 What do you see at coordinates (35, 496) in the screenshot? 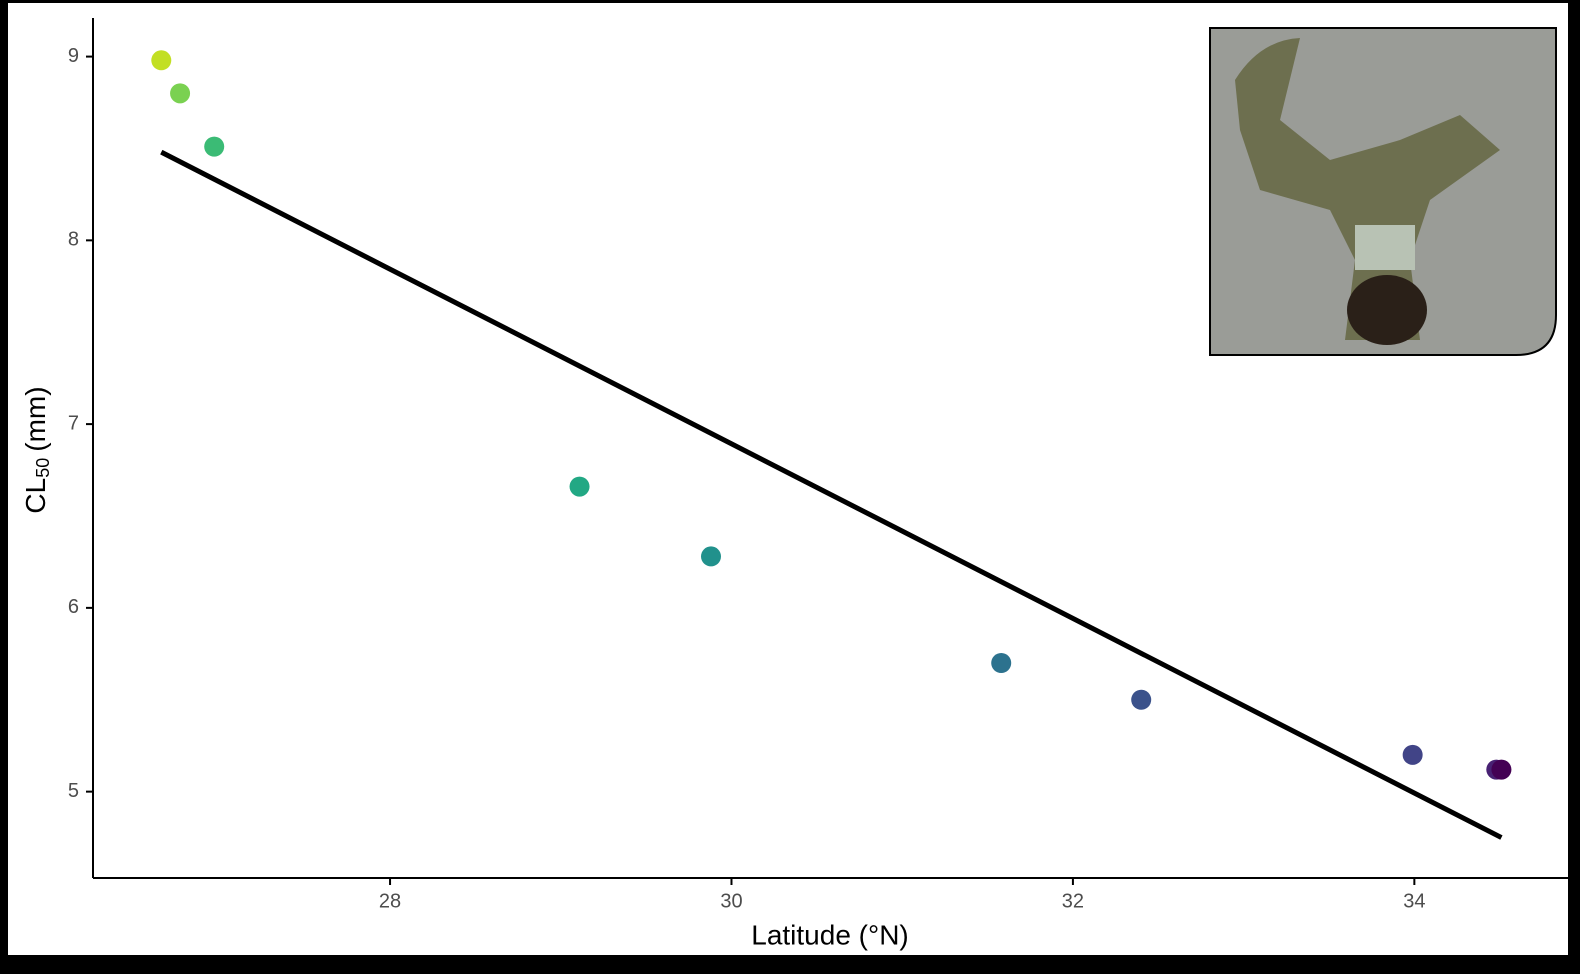
I see `y-title-main: CL` at bounding box center [35, 496].